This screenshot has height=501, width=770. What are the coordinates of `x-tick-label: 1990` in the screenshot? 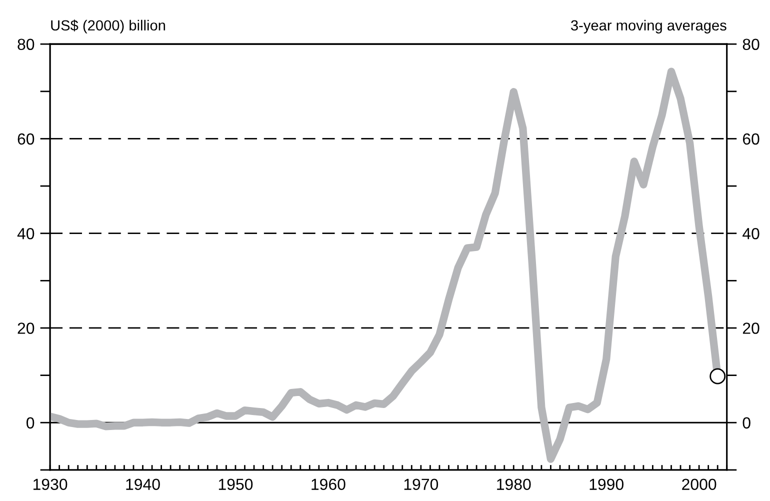 It's located at (607, 484).